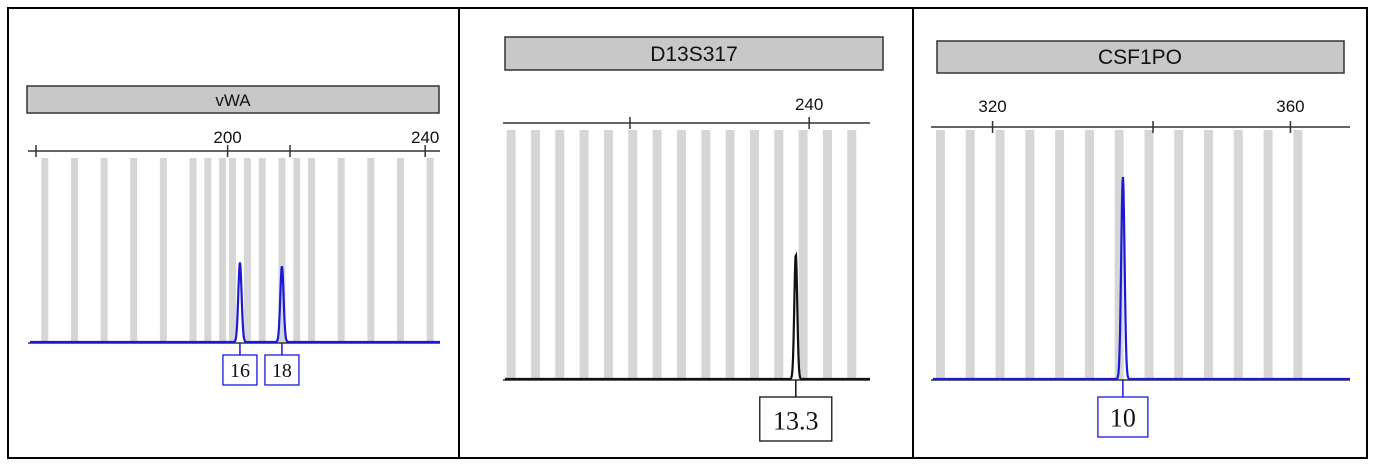  I want to click on allele-call-label: 10, so click(1123, 418).